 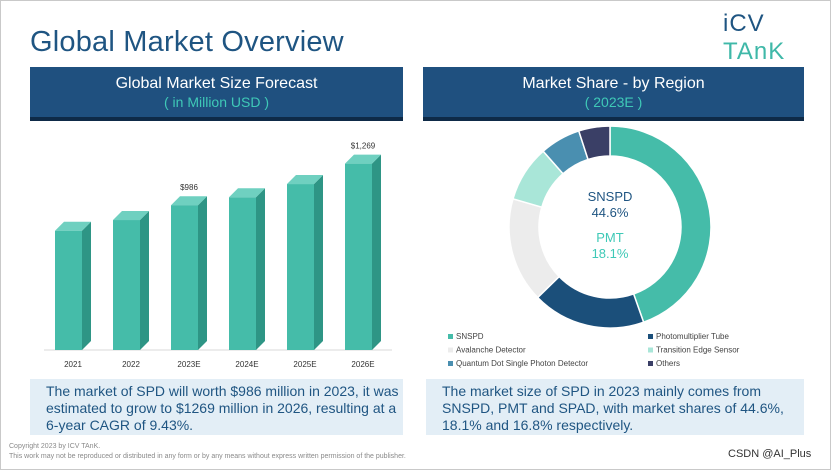 What do you see at coordinates (376, 252) in the screenshot?
I see `bar-side-2026E` at bounding box center [376, 252].